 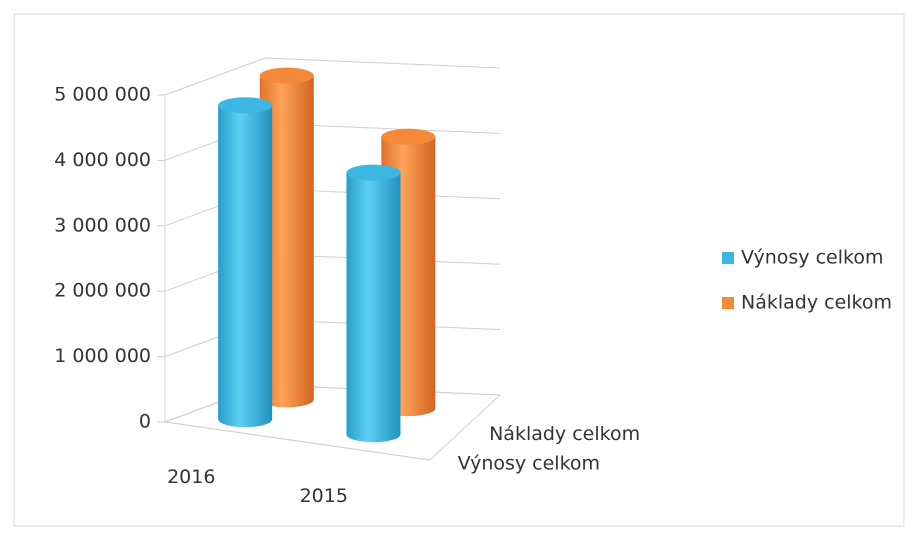 What do you see at coordinates (529, 463) in the screenshot?
I see `depth-label: Výnosy celkom` at bounding box center [529, 463].